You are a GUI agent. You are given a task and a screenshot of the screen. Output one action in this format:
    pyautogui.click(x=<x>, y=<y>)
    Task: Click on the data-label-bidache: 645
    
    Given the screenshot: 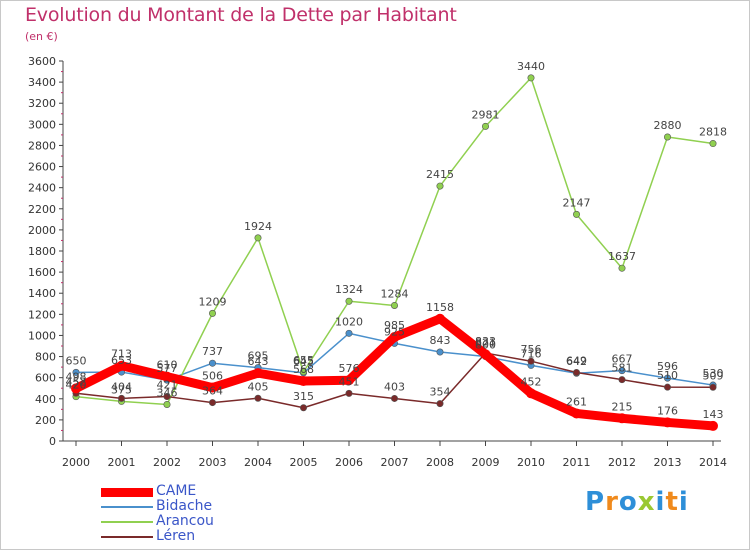 What is the action you would take?
    pyautogui.click(x=303, y=361)
    